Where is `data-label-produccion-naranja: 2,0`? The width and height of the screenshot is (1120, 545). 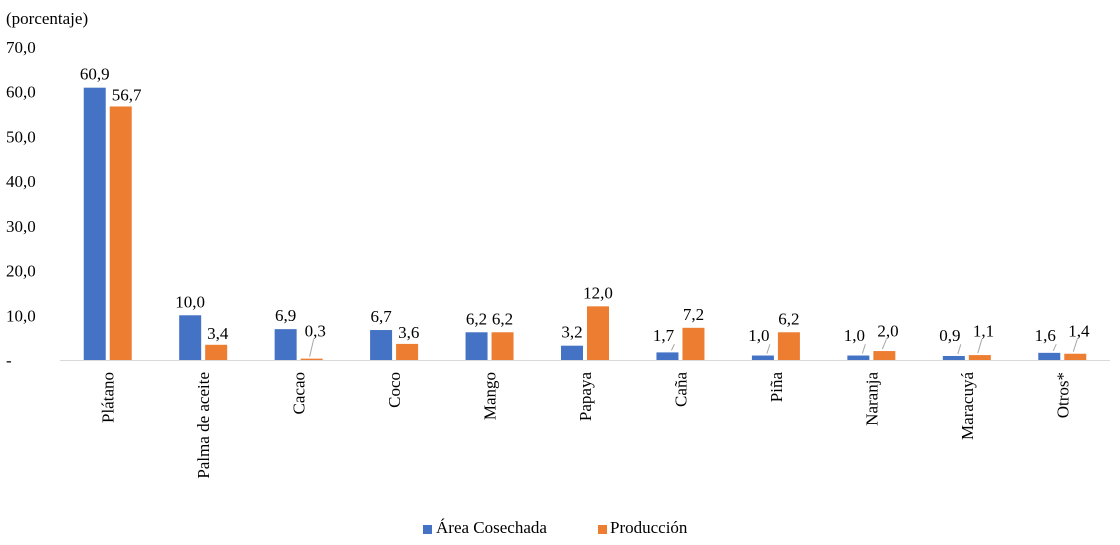 data-label-produccion-naranja: 2,0 is located at coordinates (887, 330).